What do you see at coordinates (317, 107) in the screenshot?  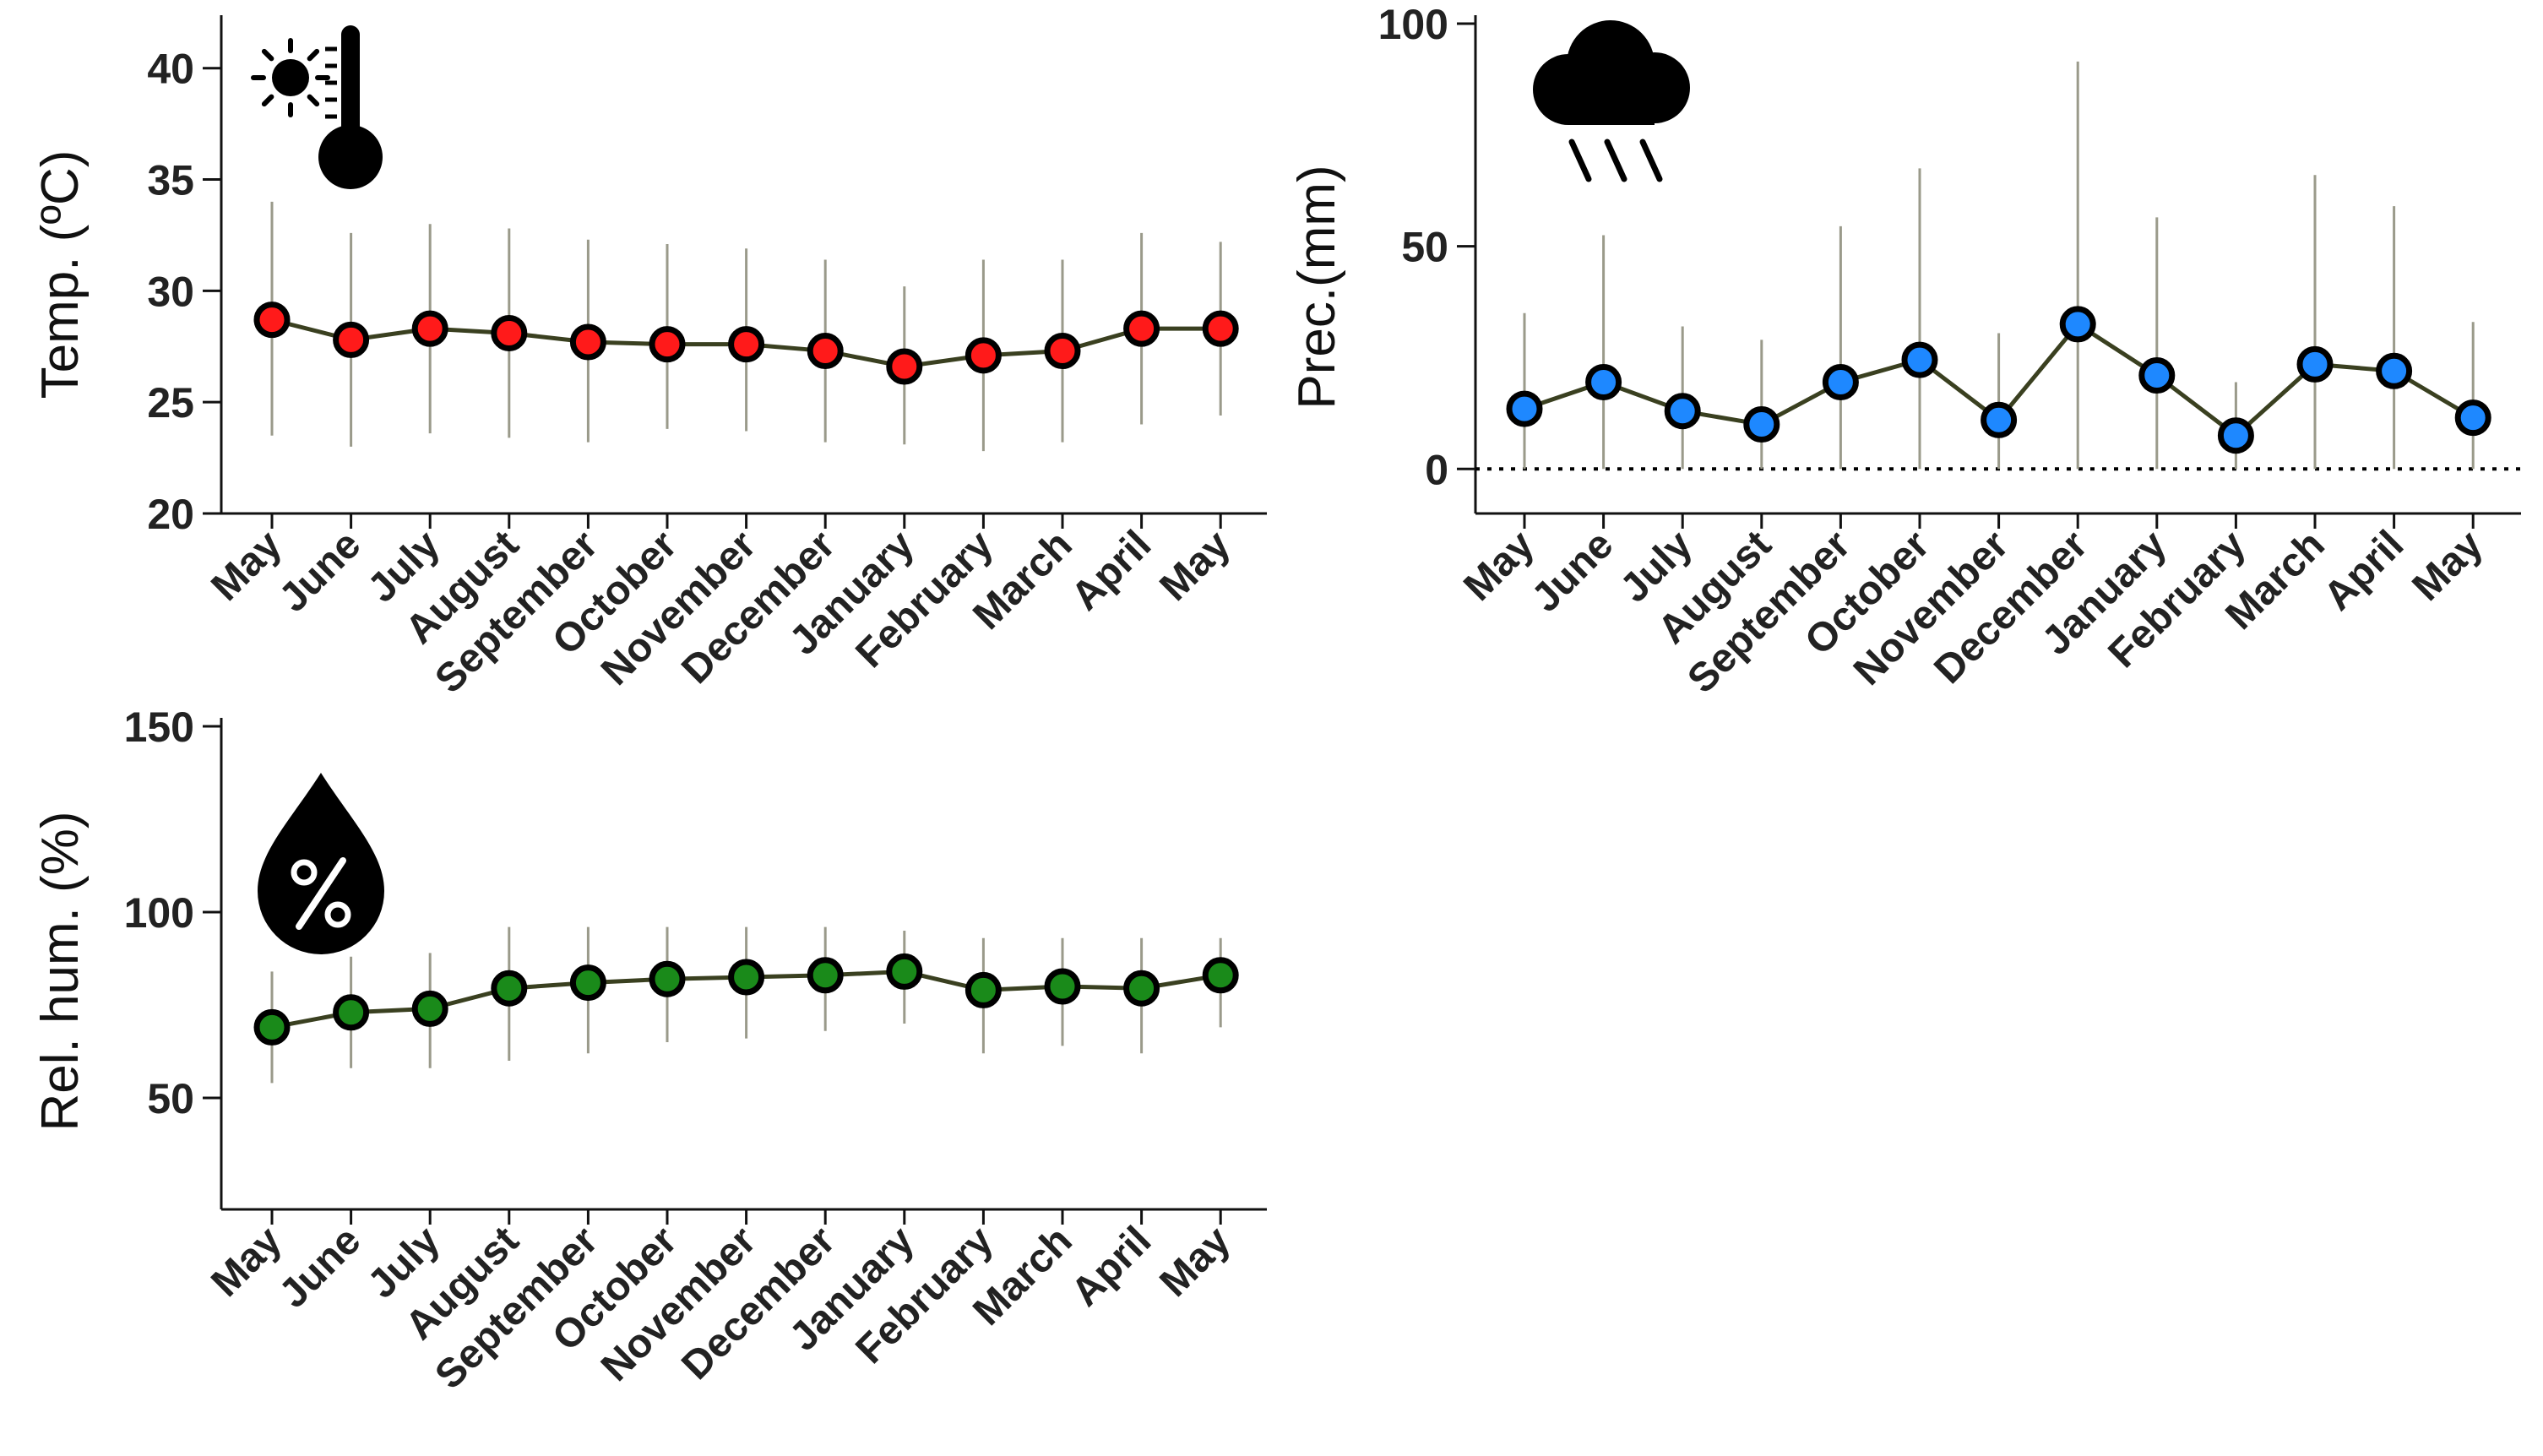 I see `sun-thermometer-icon` at bounding box center [317, 107].